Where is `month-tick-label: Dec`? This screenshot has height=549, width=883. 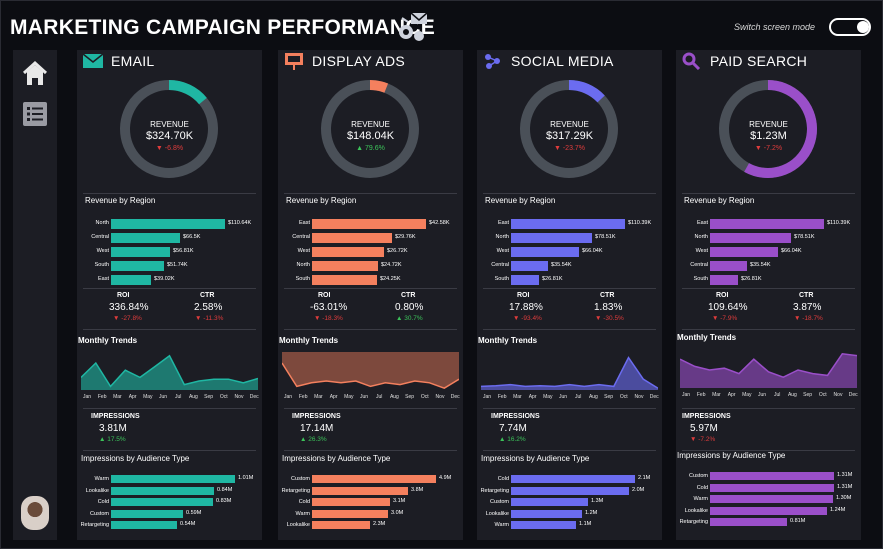 month-tick-label: Dec is located at coordinates (853, 395).